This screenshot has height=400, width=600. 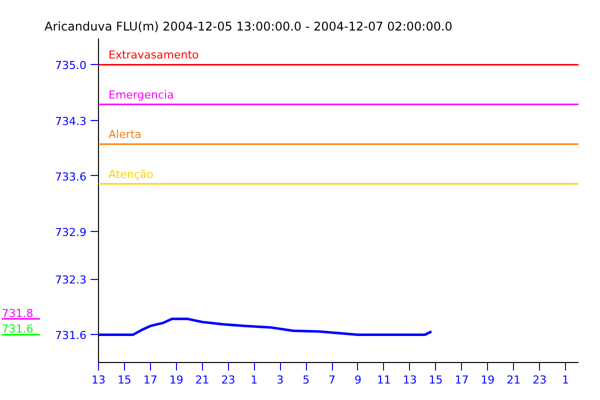 What do you see at coordinates (358, 380) in the screenshot?
I see `x-tick-label: 9` at bounding box center [358, 380].